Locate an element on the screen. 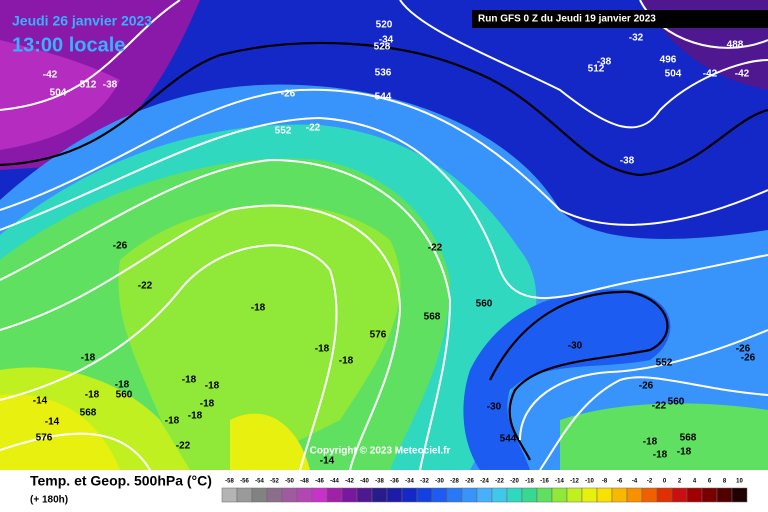 The image size is (768, 512). scale-label: -48 is located at coordinates (304, 482).